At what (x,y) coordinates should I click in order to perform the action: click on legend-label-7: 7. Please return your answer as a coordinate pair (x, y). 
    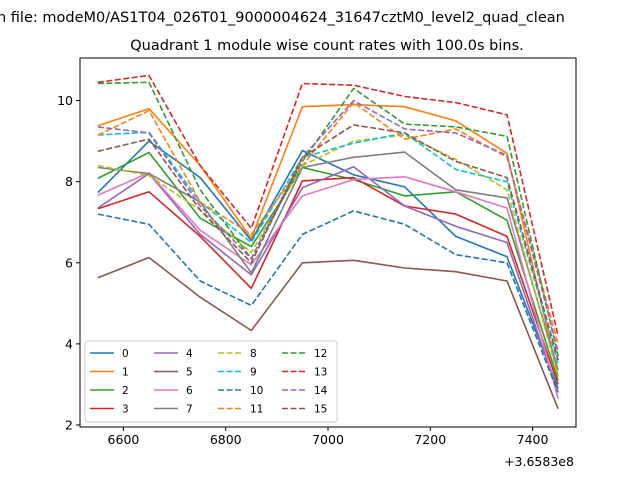
    Looking at the image, I should click on (189, 410).